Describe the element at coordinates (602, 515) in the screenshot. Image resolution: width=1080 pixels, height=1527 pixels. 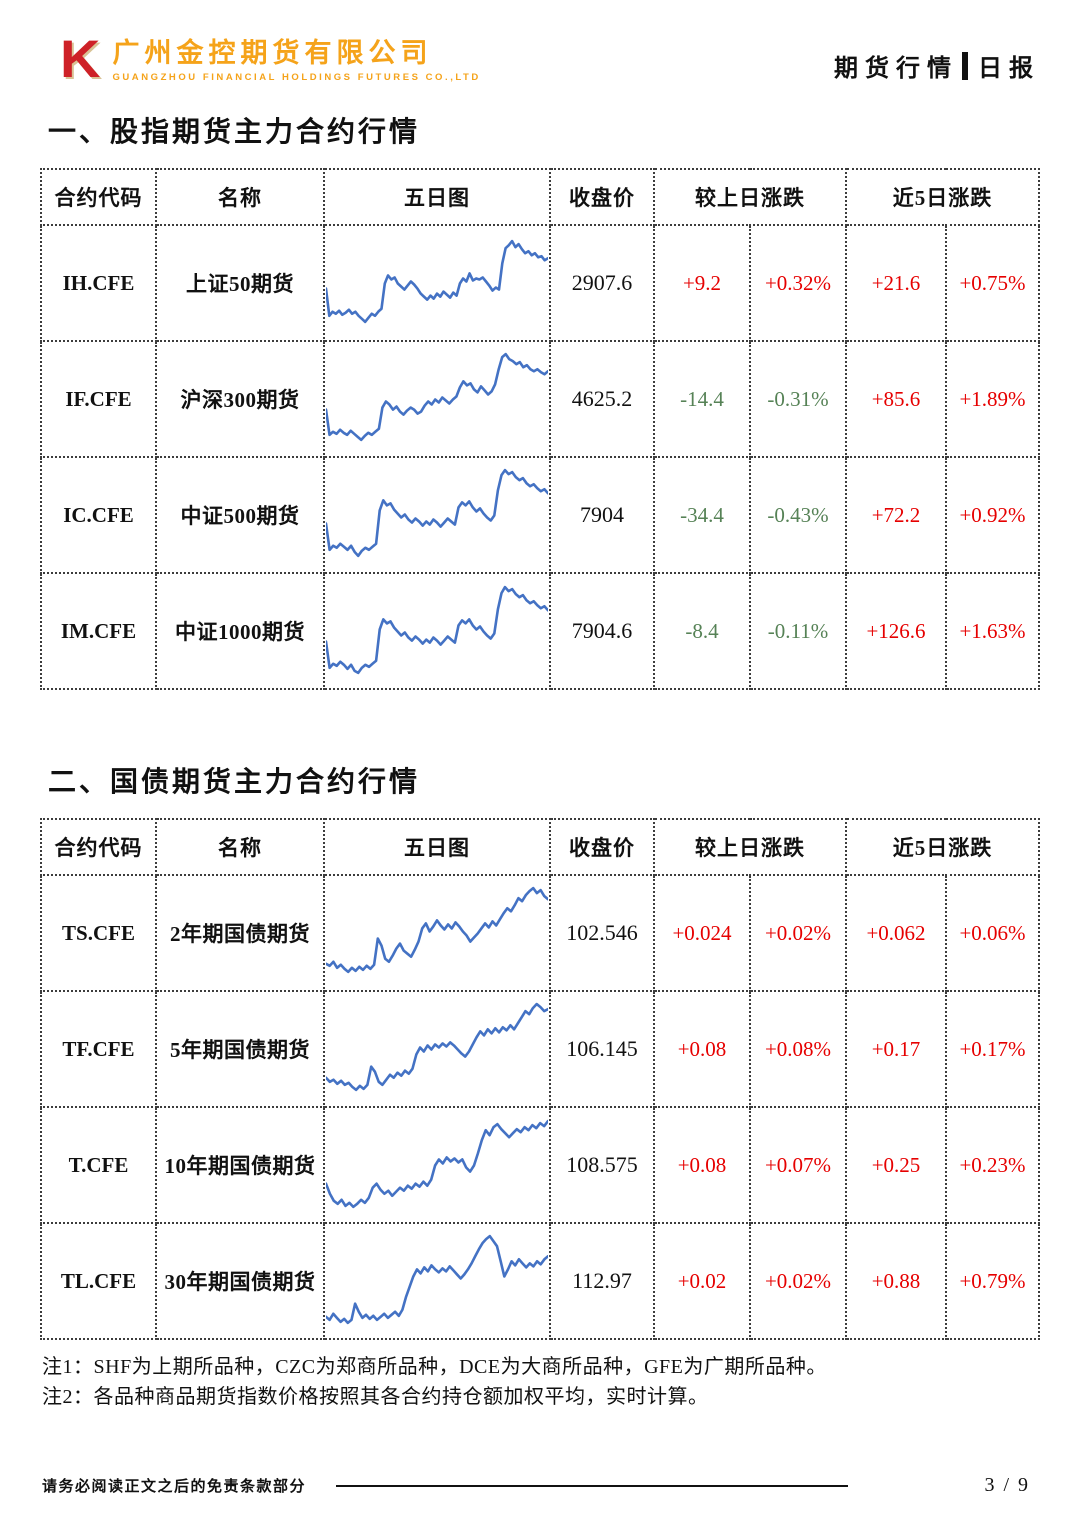
I see `close-price-cell: 7904` at that location.